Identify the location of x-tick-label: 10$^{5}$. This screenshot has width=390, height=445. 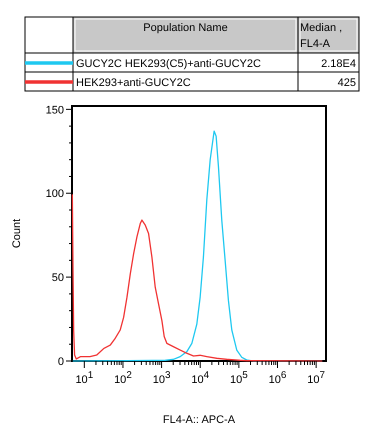
(239, 378).